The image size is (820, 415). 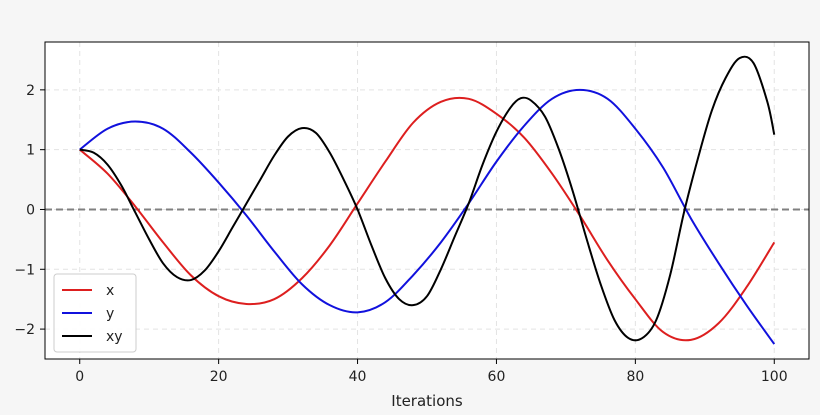 What do you see at coordinates (774, 377) in the screenshot?
I see `x-tick-label: 100` at bounding box center [774, 377].